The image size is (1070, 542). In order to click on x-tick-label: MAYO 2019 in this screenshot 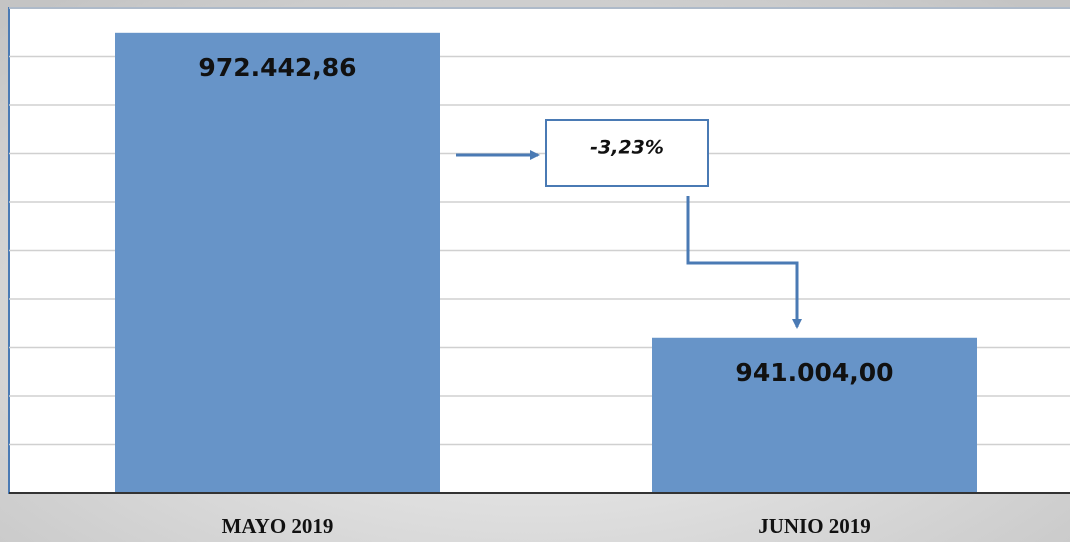, I will do `click(278, 526)`.